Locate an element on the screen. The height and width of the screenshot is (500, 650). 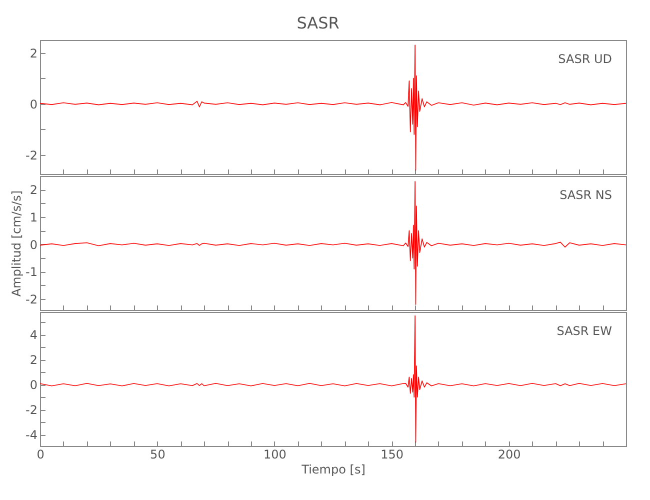
x-tick-label: 100 is located at coordinates (274, 455).